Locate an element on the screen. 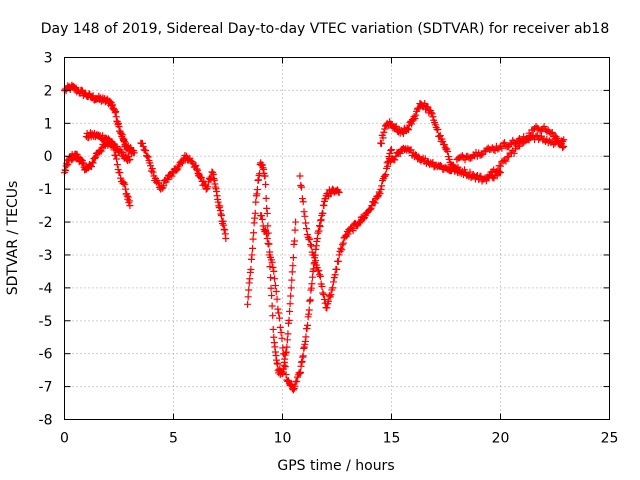 This screenshot has width=640, height=480. series-track-d is located at coordinates (183, 190).